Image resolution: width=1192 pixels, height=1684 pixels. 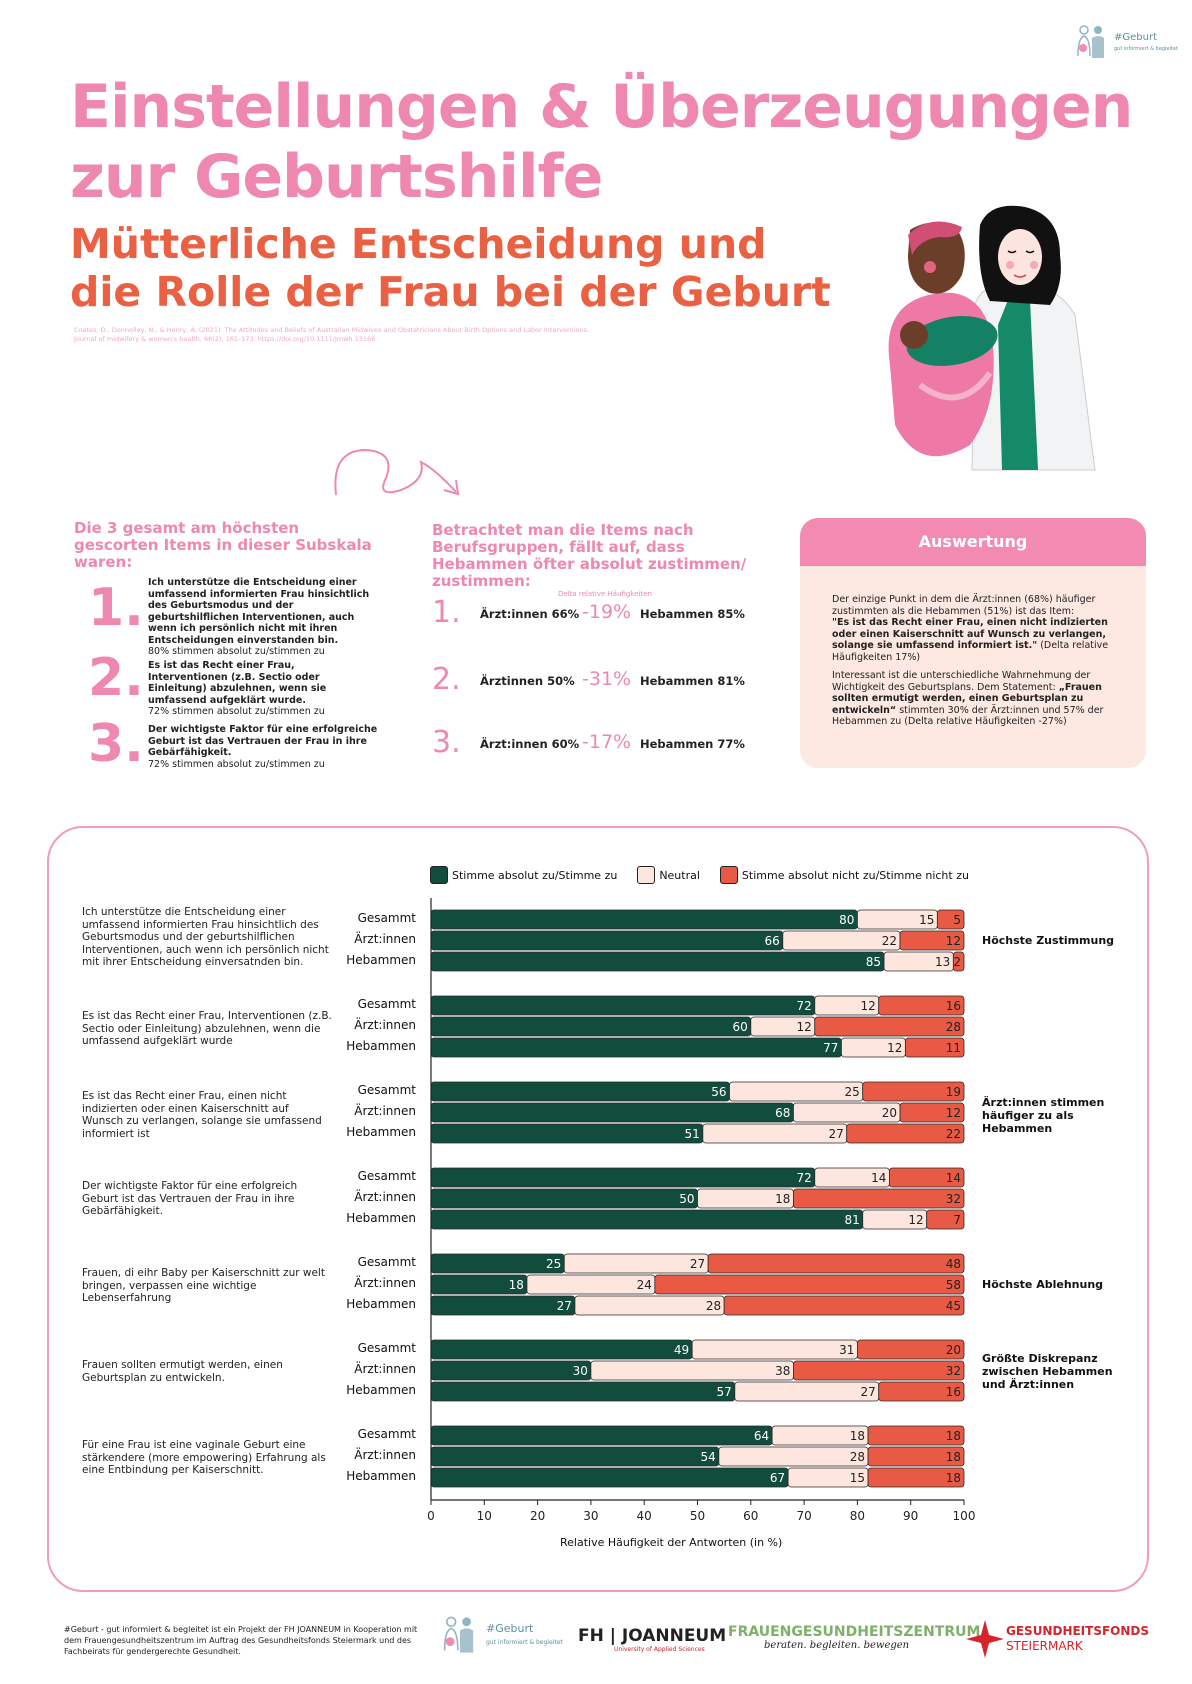 I want to click on x-tick-label-80: 80, so click(x=857, y=1516).